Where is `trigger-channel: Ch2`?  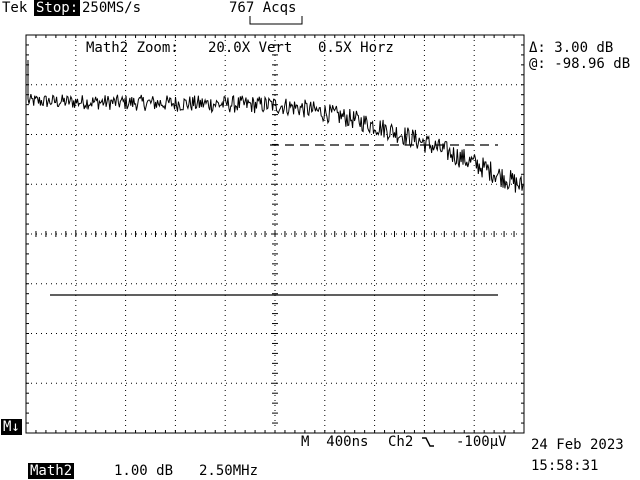 trigger-channel: Ch2 is located at coordinates (401, 442).